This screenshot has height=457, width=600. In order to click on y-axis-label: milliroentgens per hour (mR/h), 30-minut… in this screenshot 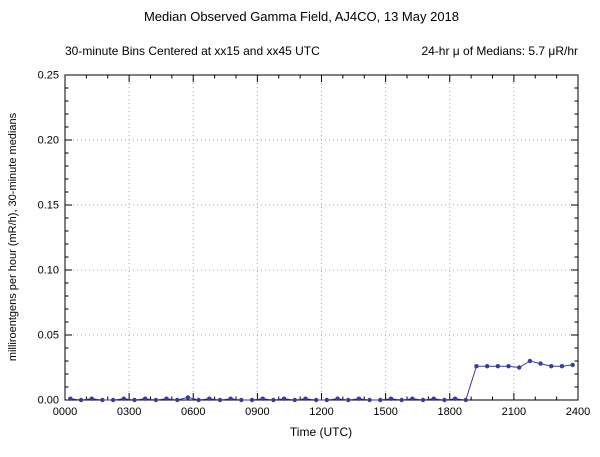, I will do `click(13, 236)`.